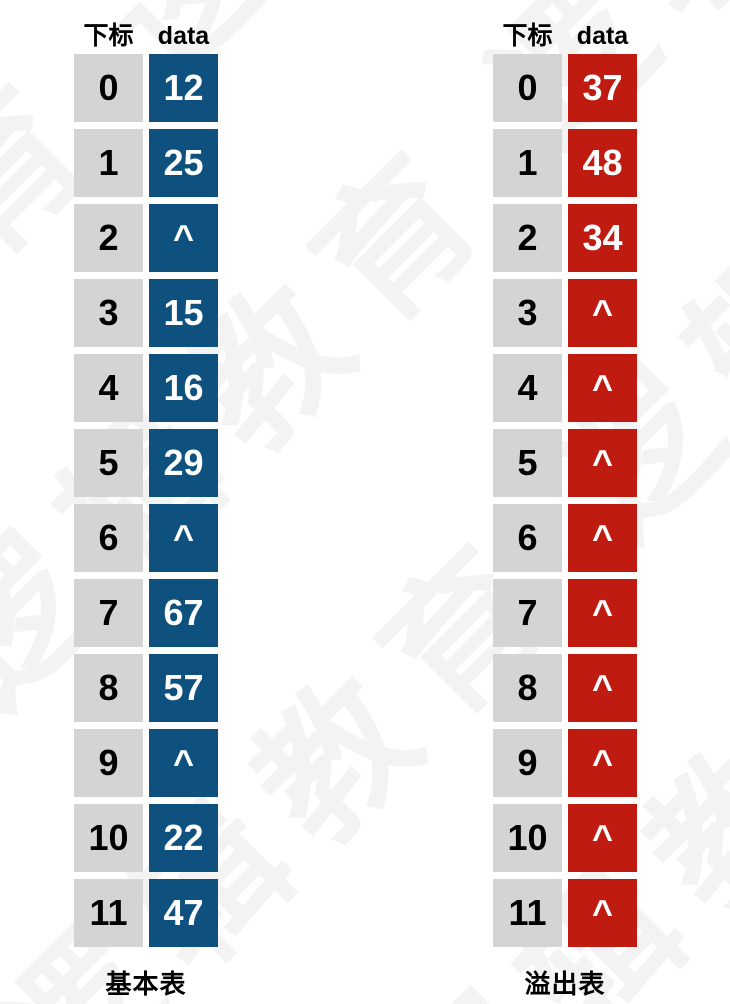  Describe the element at coordinates (146, 88) in the screenshot. I see `table-row: 0 12` at that location.